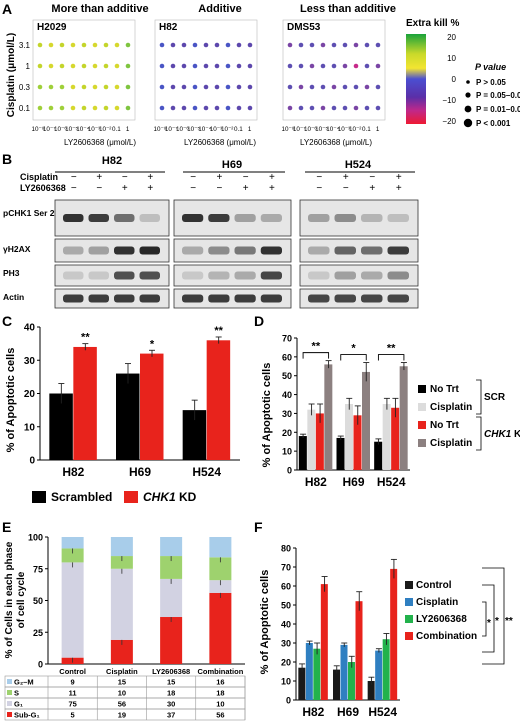 Image resolution: width=520 pixels, height=723 pixels. What do you see at coordinates (218, 331) in the screenshot?
I see `significance-mark: **` at bounding box center [218, 331].